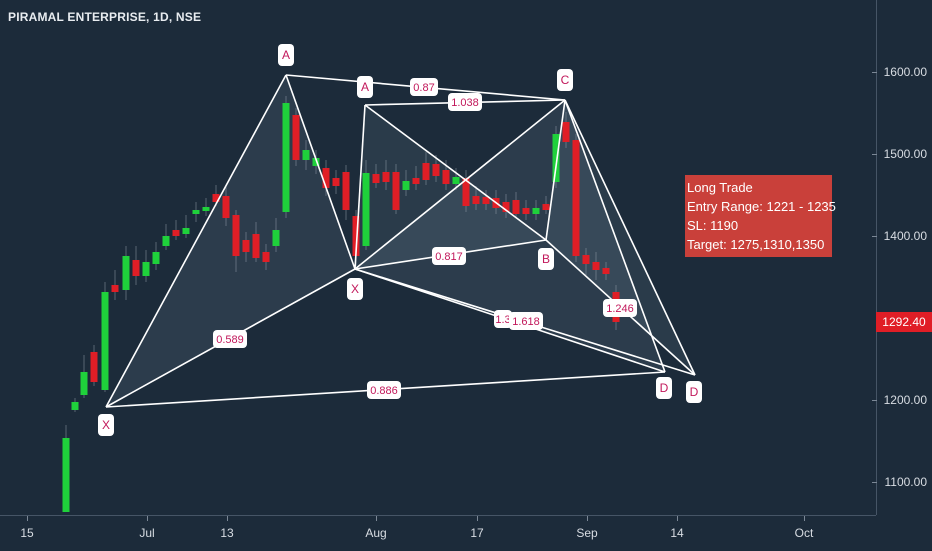 This screenshot has height=551, width=932. I want to click on trade-note-line-4: Target: 1275,1310,1350, so click(756, 244).